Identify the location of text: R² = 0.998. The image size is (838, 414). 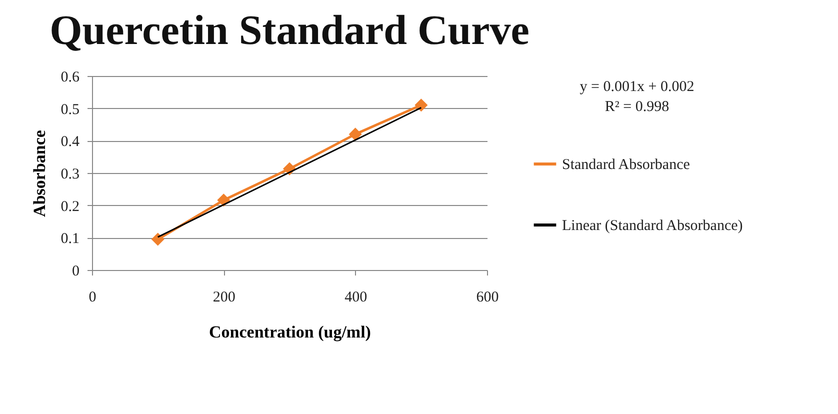
(637, 107).